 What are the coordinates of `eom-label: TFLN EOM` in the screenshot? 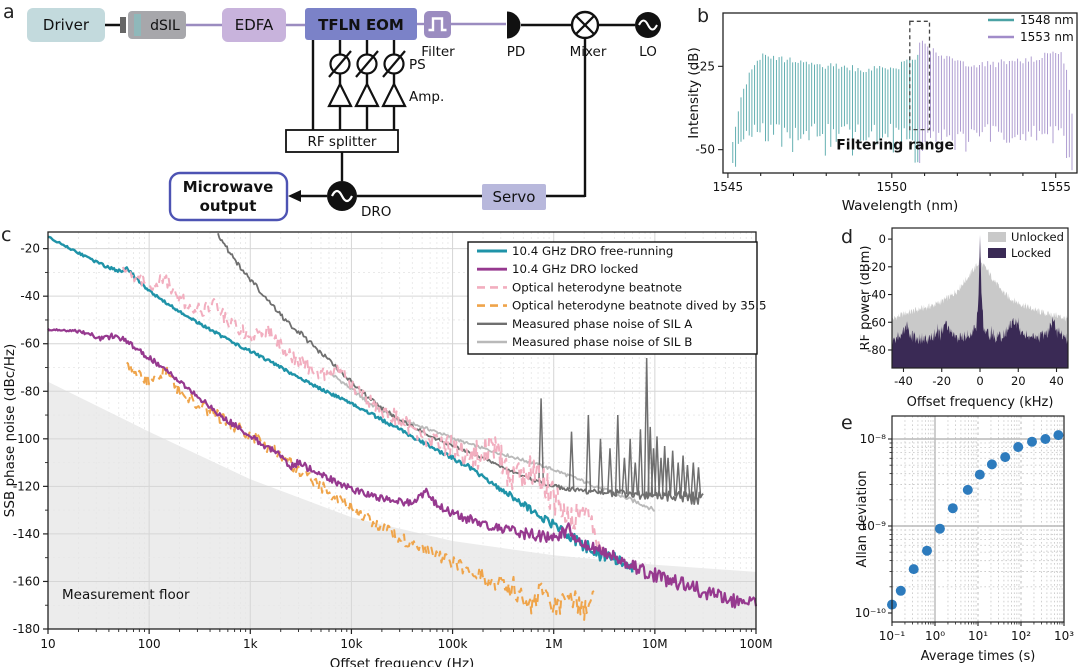 It's located at (361, 25).